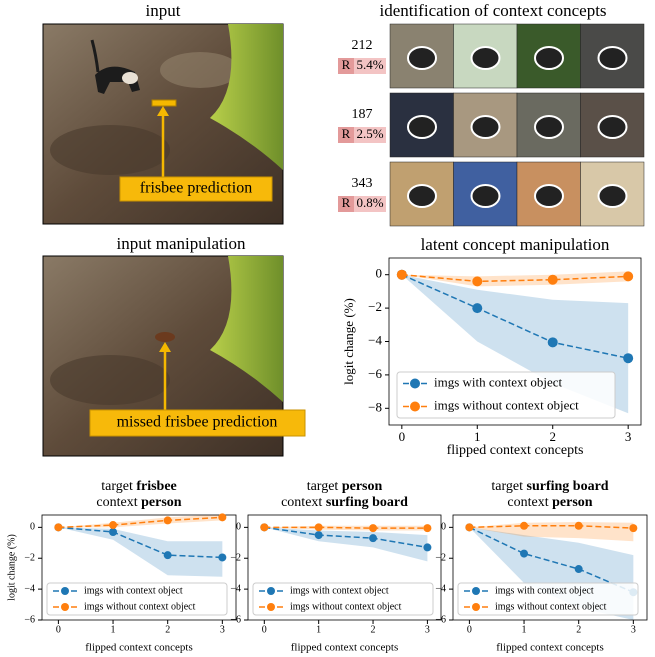  I want to click on relevance: 5.4%, so click(369, 64).